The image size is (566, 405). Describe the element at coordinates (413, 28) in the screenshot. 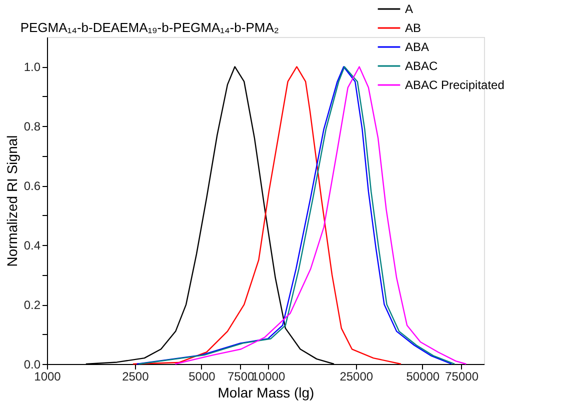

I see `legend-label: AB` at that location.